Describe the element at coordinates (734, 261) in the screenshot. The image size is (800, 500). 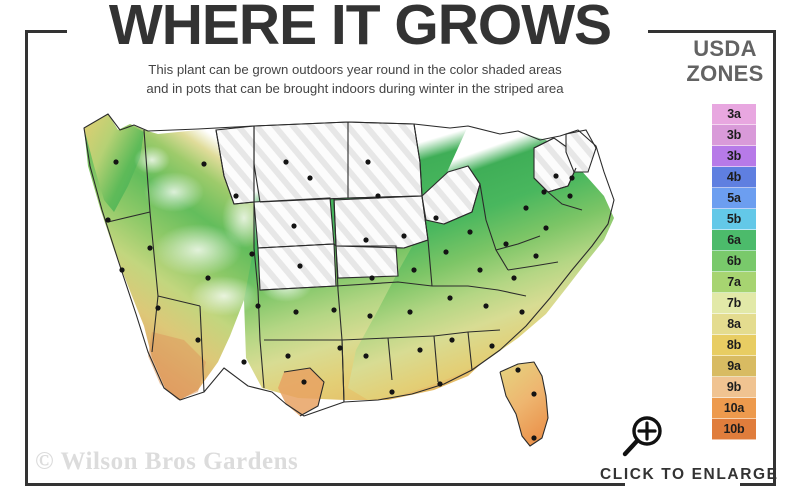
I see `legend-swatch-6b-7: 6b` at that location.